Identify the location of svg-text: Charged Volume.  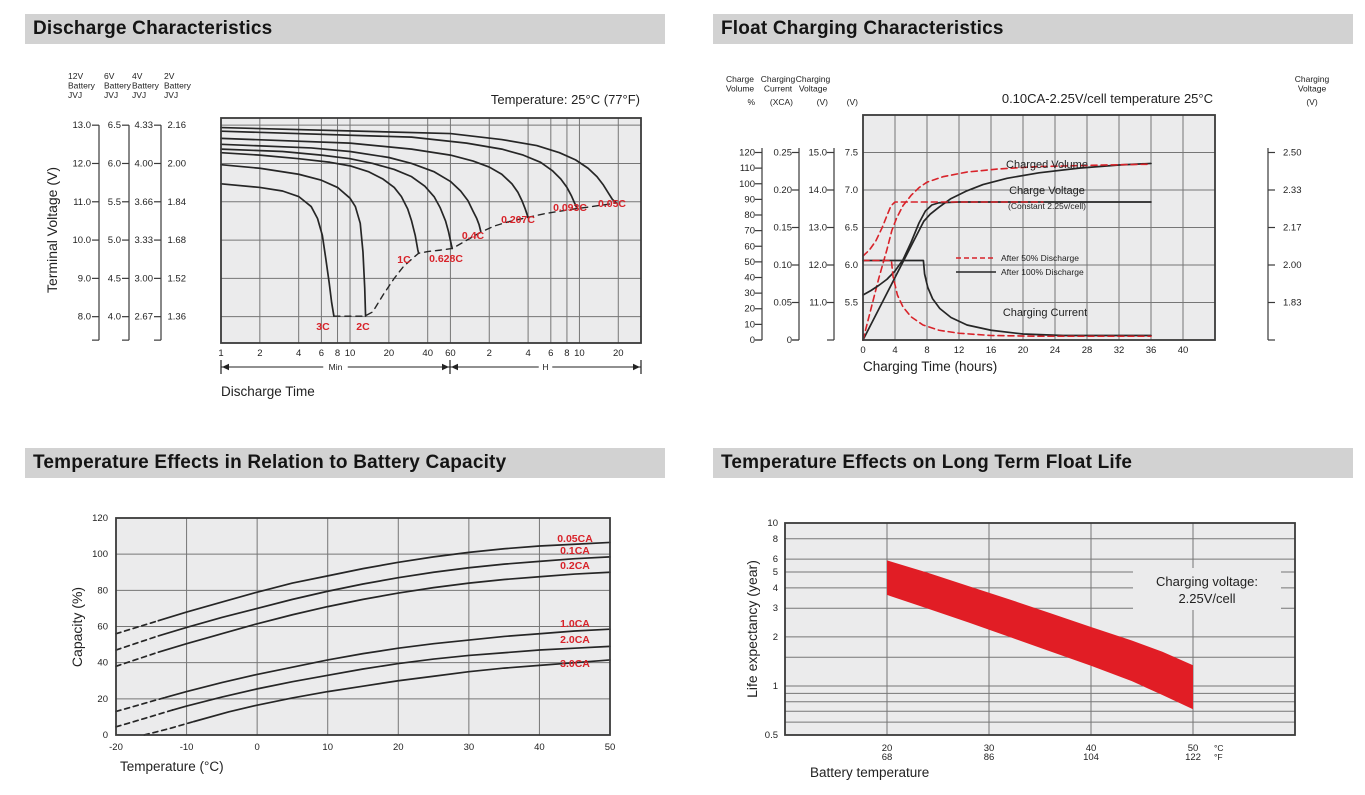
(1047, 165).